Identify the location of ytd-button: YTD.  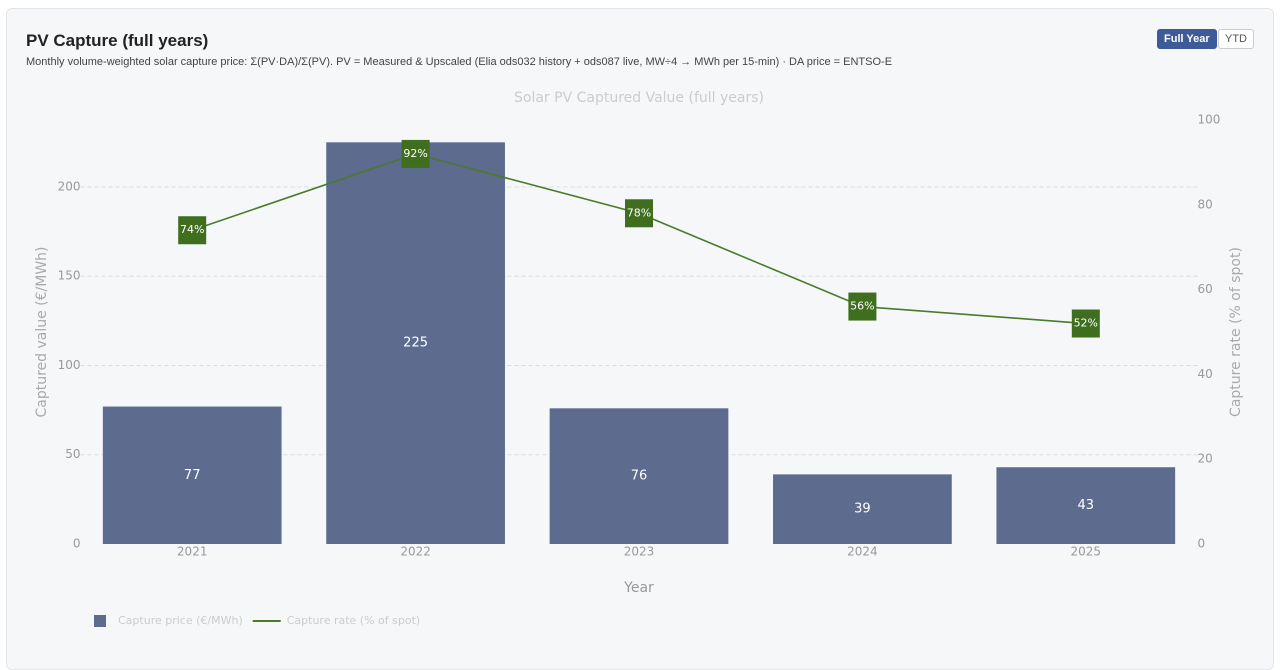
(1236, 39).